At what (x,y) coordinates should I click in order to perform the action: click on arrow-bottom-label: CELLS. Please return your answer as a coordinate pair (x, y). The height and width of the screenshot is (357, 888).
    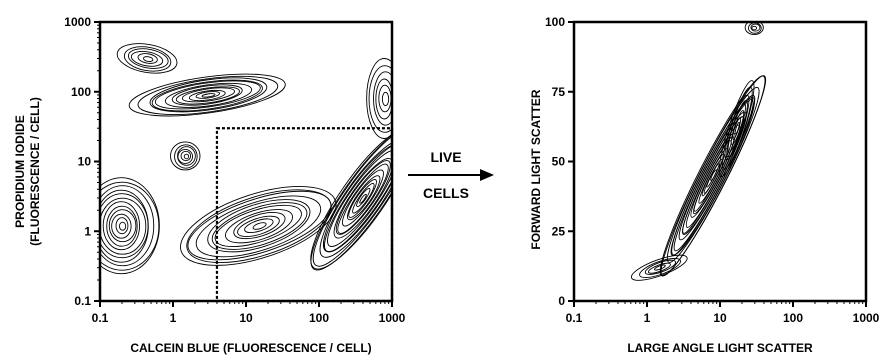
    Looking at the image, I should click on (446, 193).